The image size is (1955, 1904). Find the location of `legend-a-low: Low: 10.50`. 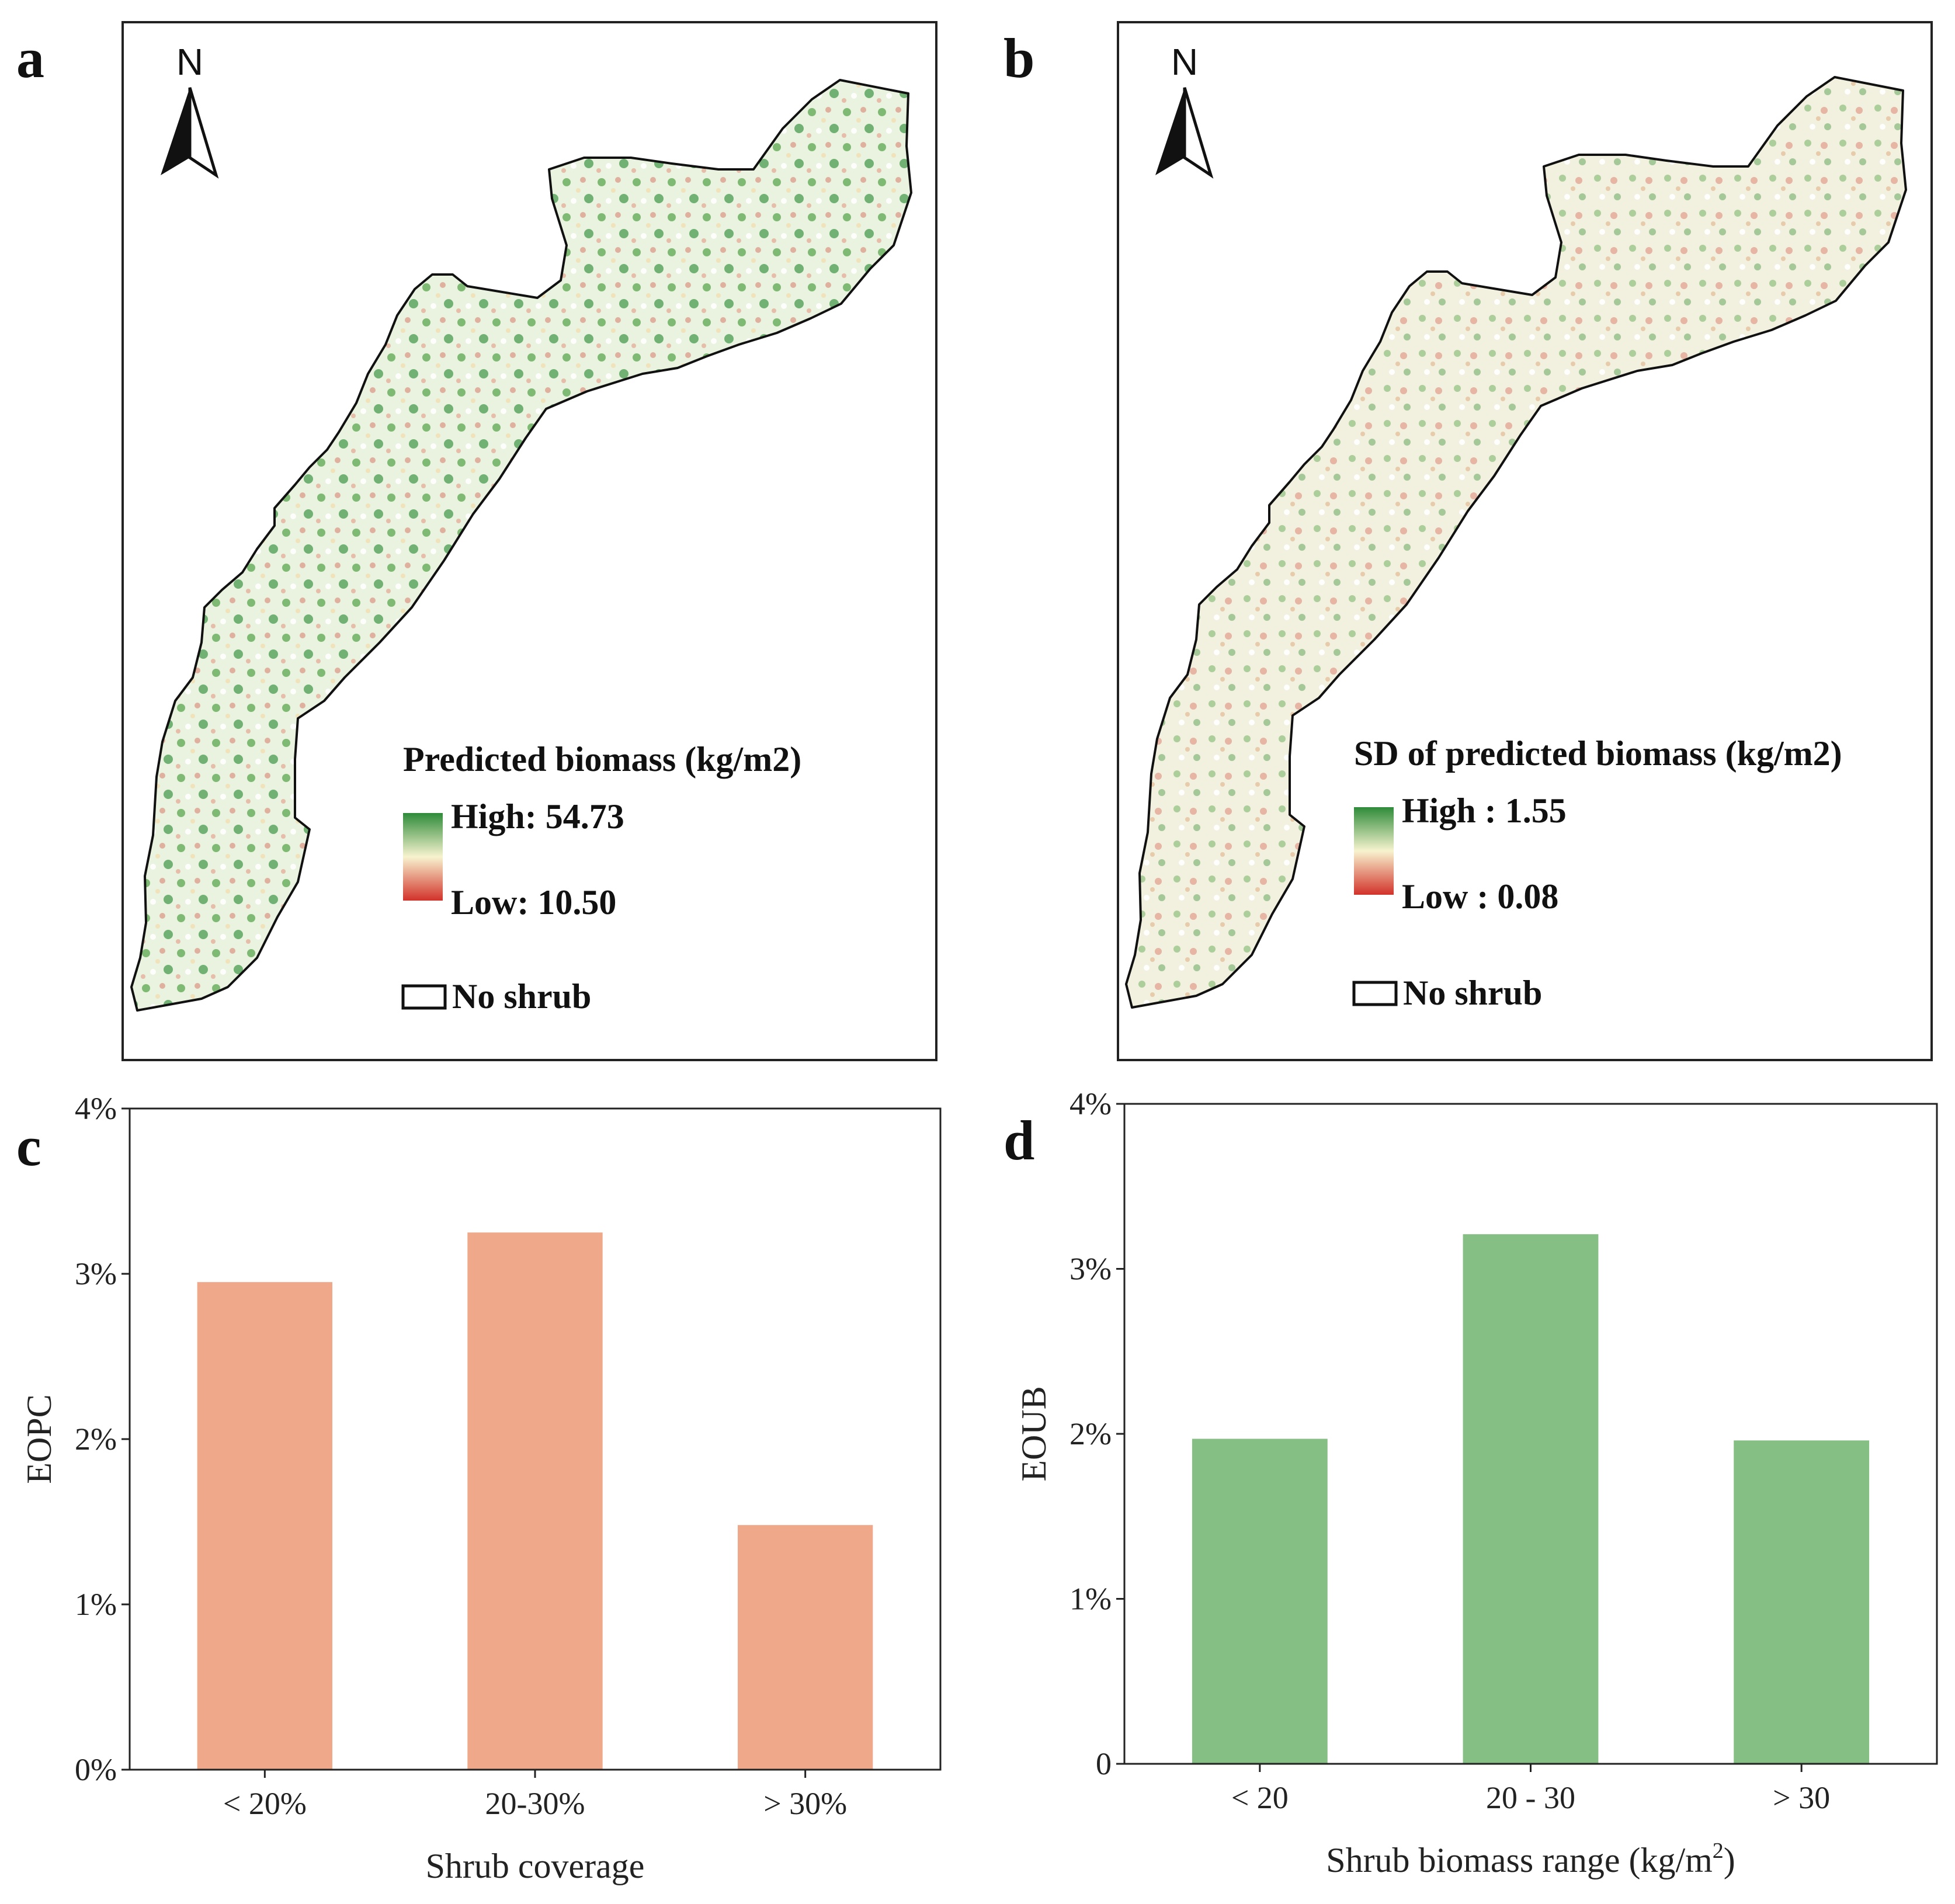

legend-a-low: Low: 10.50 is located at coordinates (533, 902).